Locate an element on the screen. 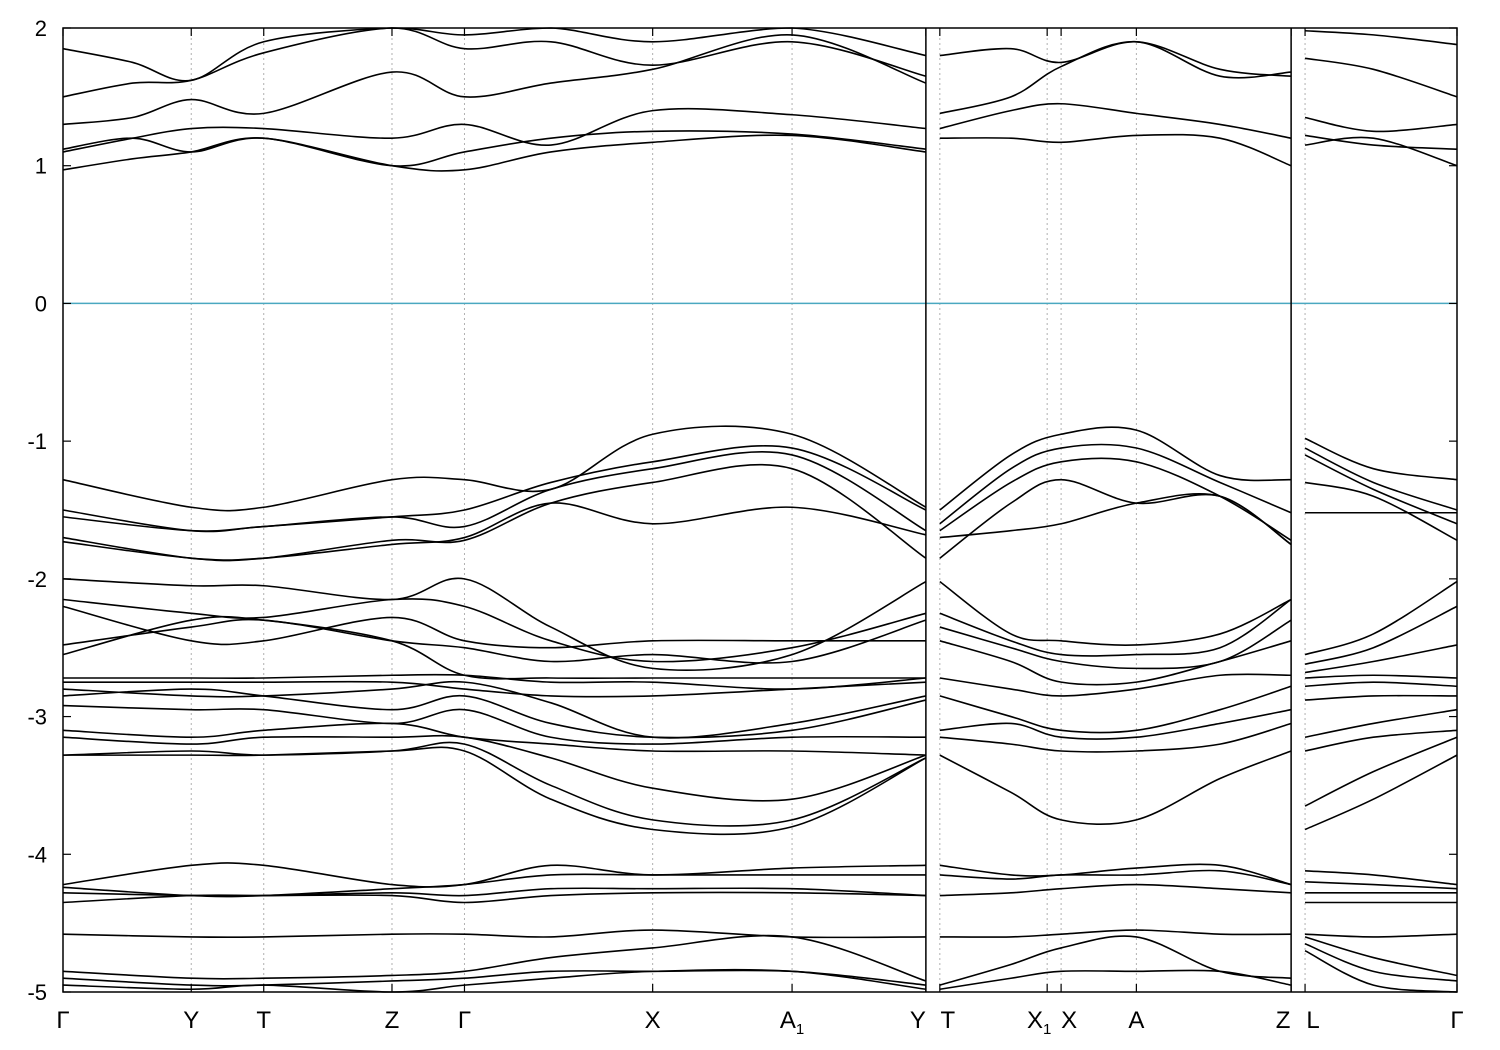 This screenshot has height=1050, width=1500. y-tick-label: -3 is located at coordinates (37, 717).